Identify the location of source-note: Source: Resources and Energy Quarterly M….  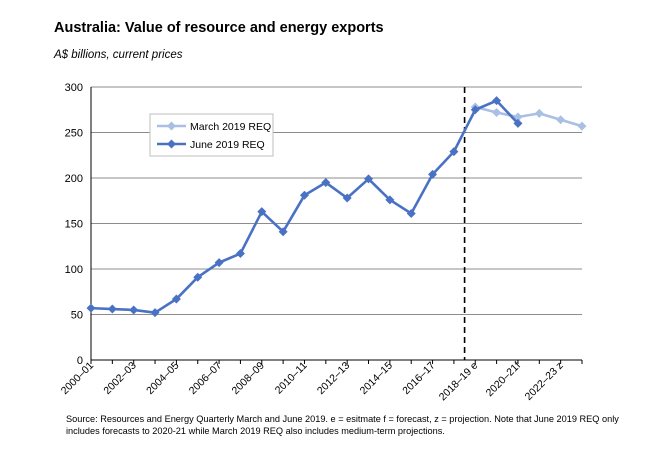
(342, 425).